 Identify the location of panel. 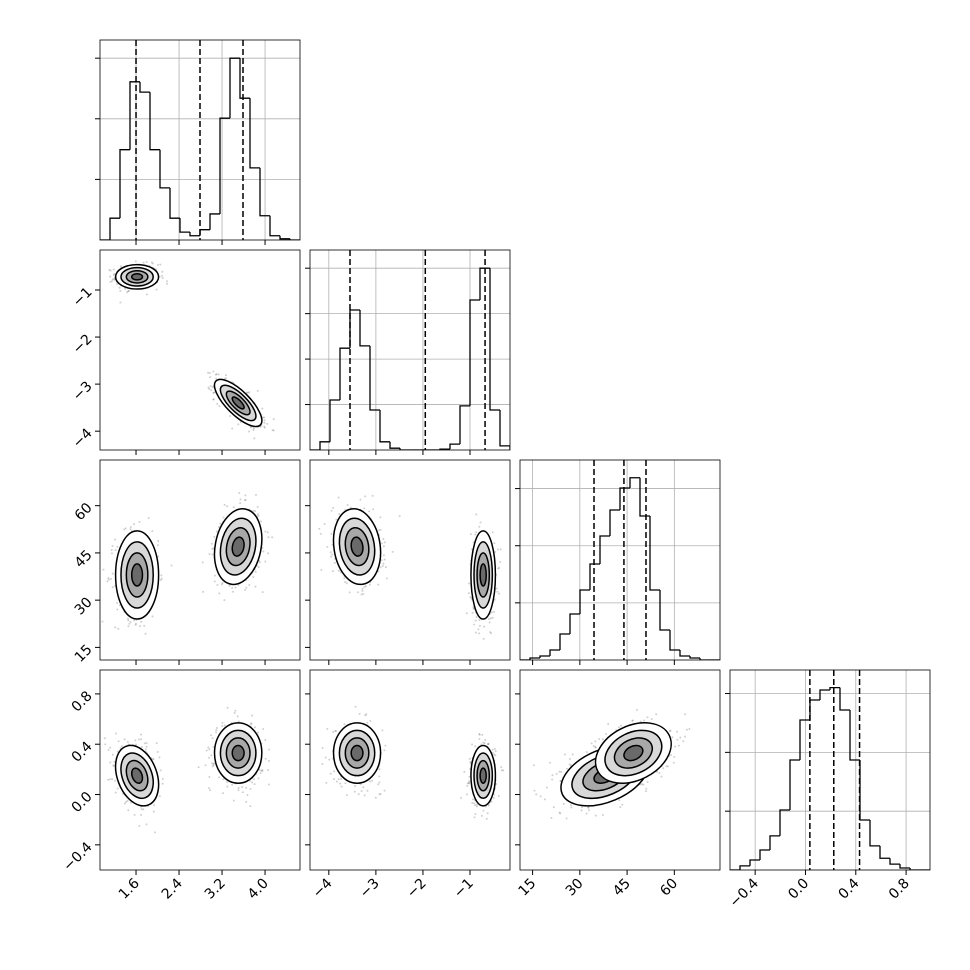
(611, 764).